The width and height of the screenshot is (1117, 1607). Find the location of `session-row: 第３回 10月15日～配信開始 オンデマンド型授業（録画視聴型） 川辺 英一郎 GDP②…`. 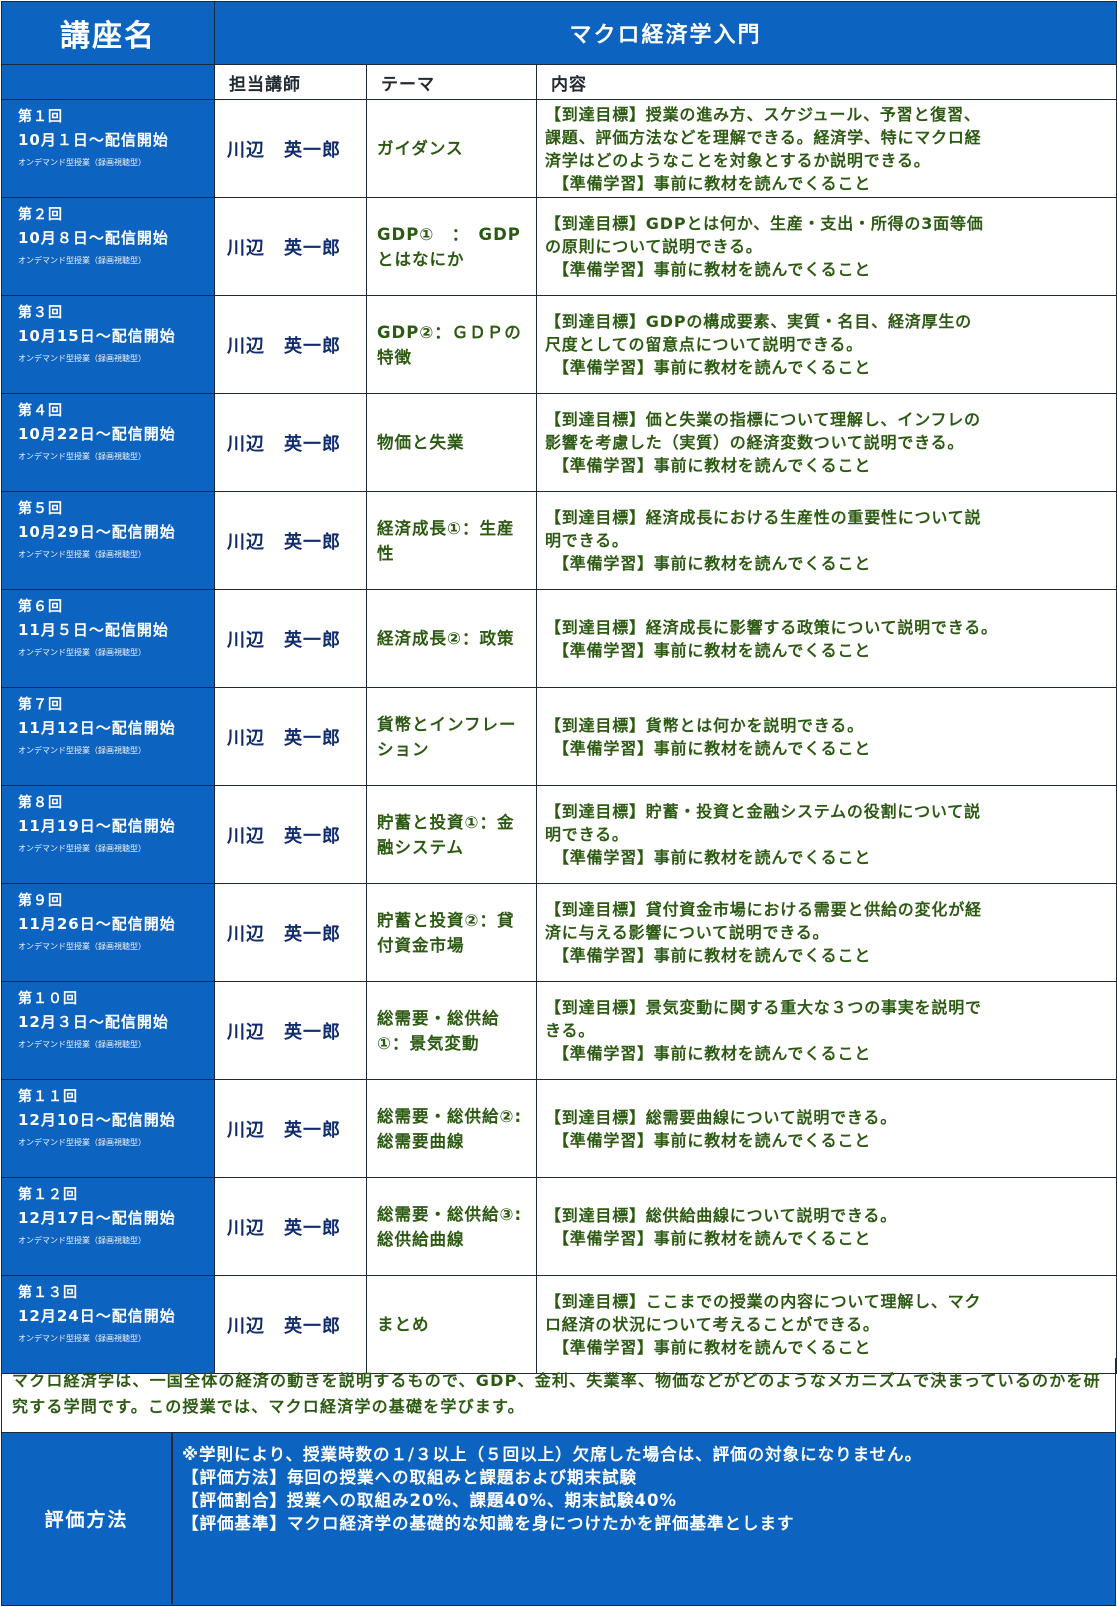

session-row: 第３回 10月15日～配信開始 オンデマンド型授業（録画視聴型） 川辺 英一郎 GDP②… is located at coordinates (559, 344).